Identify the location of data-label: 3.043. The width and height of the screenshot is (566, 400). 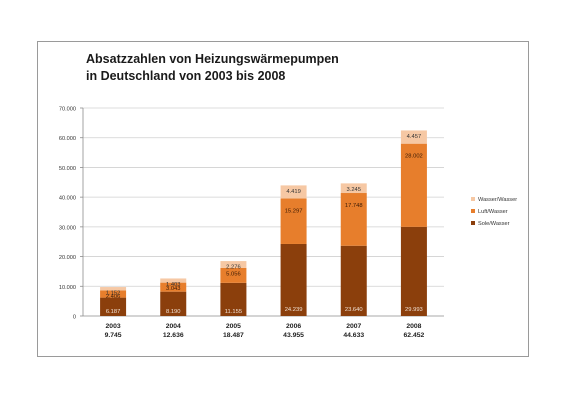
(173, 289).